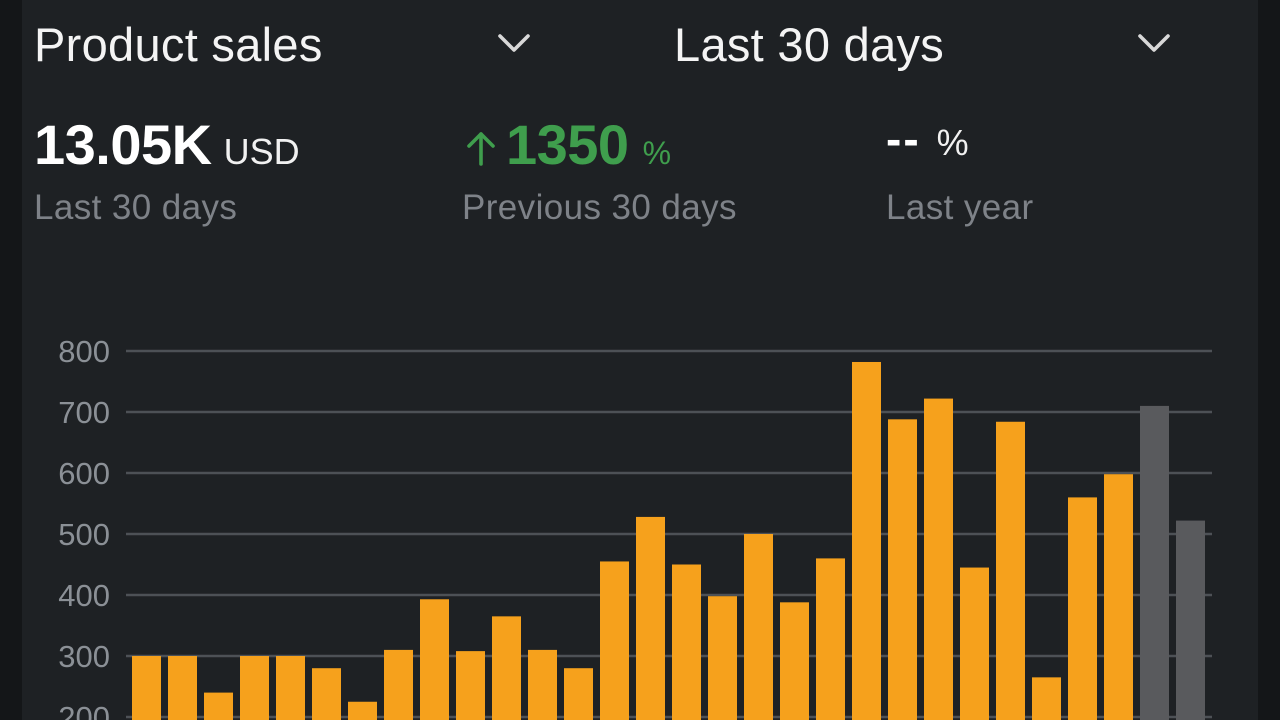 This screenshot has width=1280, height=720. What do you see at coordinates (11, 360) in the screenshot?
I see `frame-edge-left` at bounding box center [11, 360].